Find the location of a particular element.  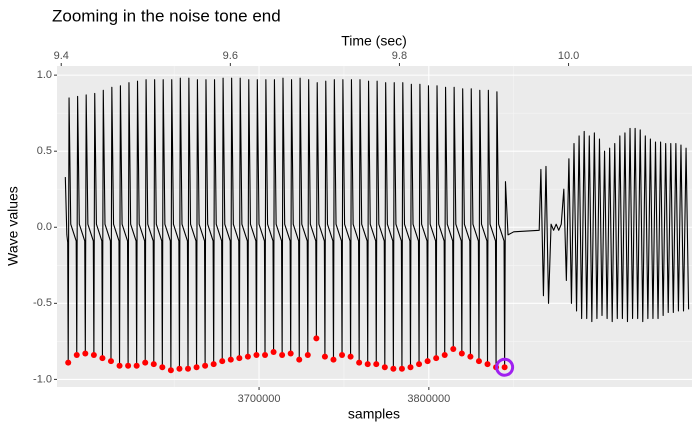

x-tick-label: 3700000 is located at coordinates (259, 399).